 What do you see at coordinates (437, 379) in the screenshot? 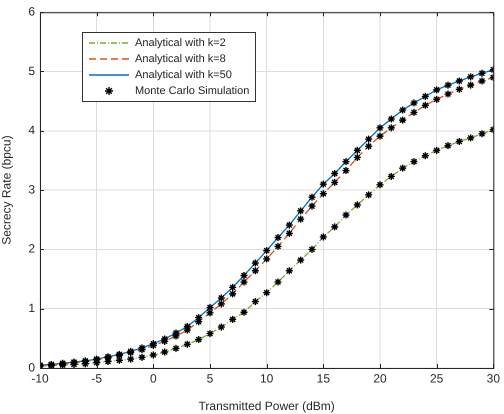
I see `x-tick-label: 25` at bounding box center [437, 379].